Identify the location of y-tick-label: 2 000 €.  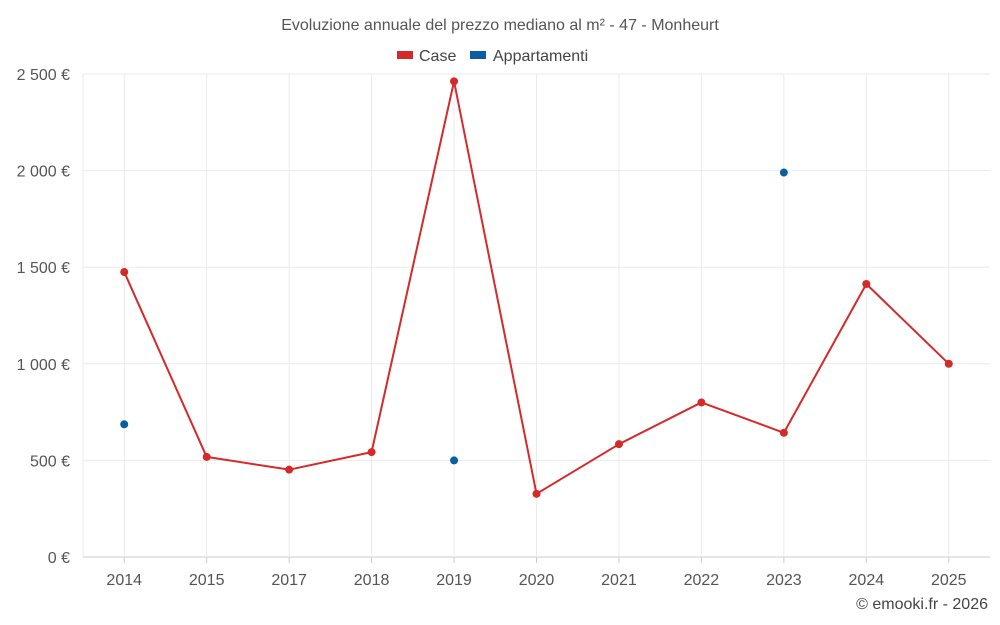
(43, 172).